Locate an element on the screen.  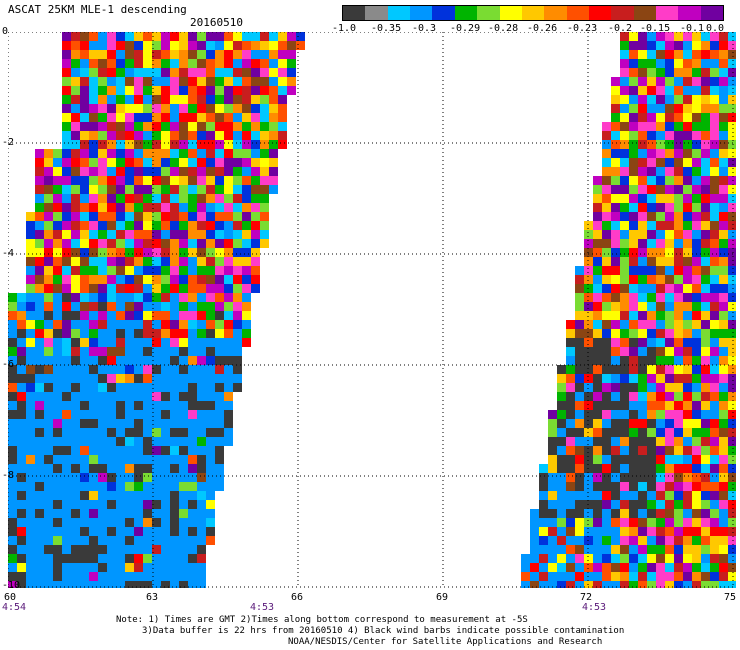
scale-label: -1.0 is located at coordinates (344, 28).